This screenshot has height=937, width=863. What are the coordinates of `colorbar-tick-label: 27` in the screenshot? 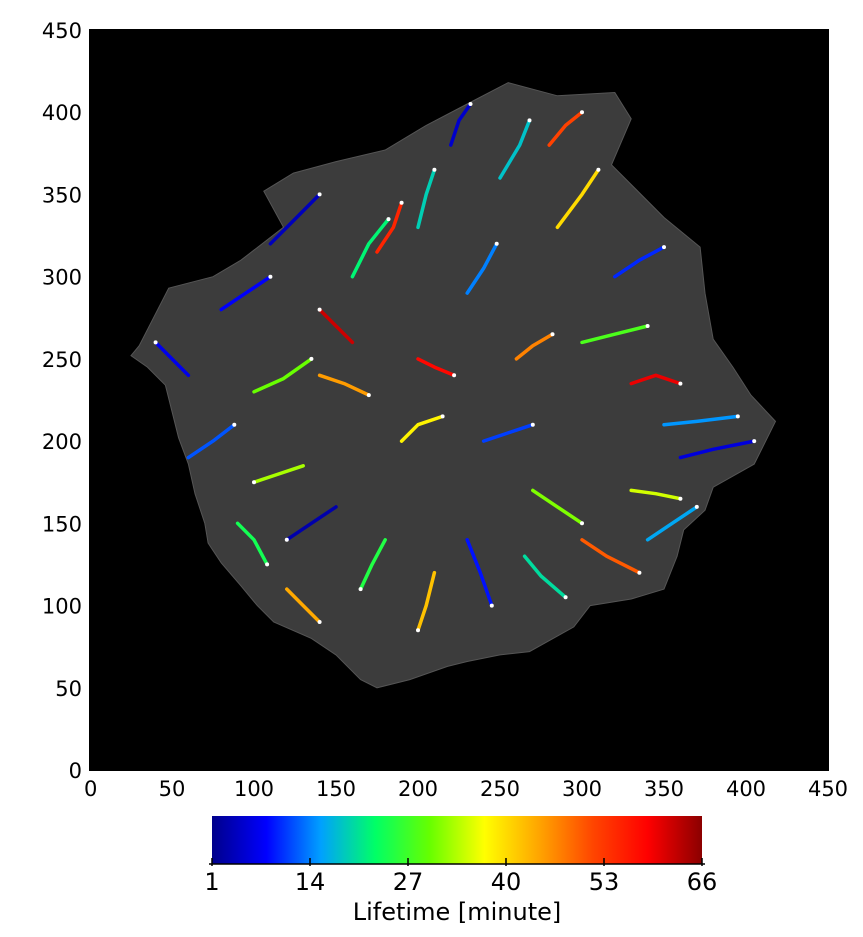 It's located at (408, 882).